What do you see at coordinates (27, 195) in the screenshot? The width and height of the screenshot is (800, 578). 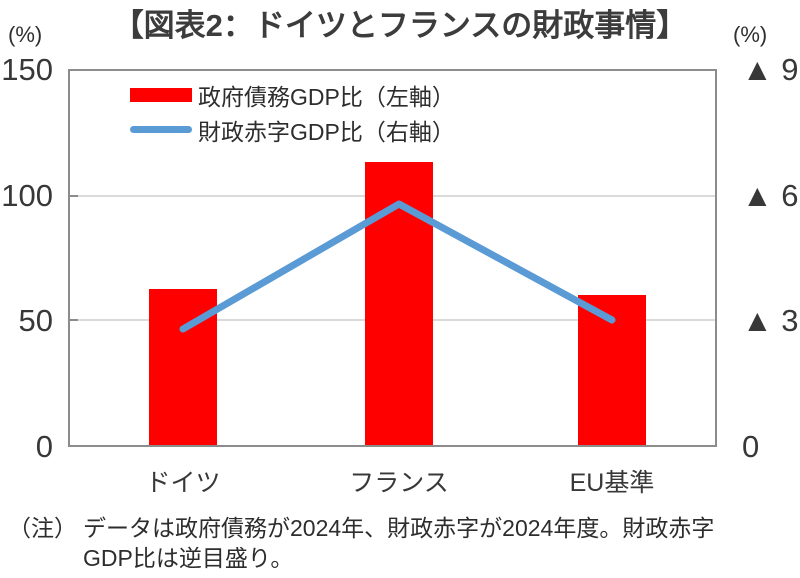 I see `left-axis-tick-100: 100` at bounding box center [27, 195].